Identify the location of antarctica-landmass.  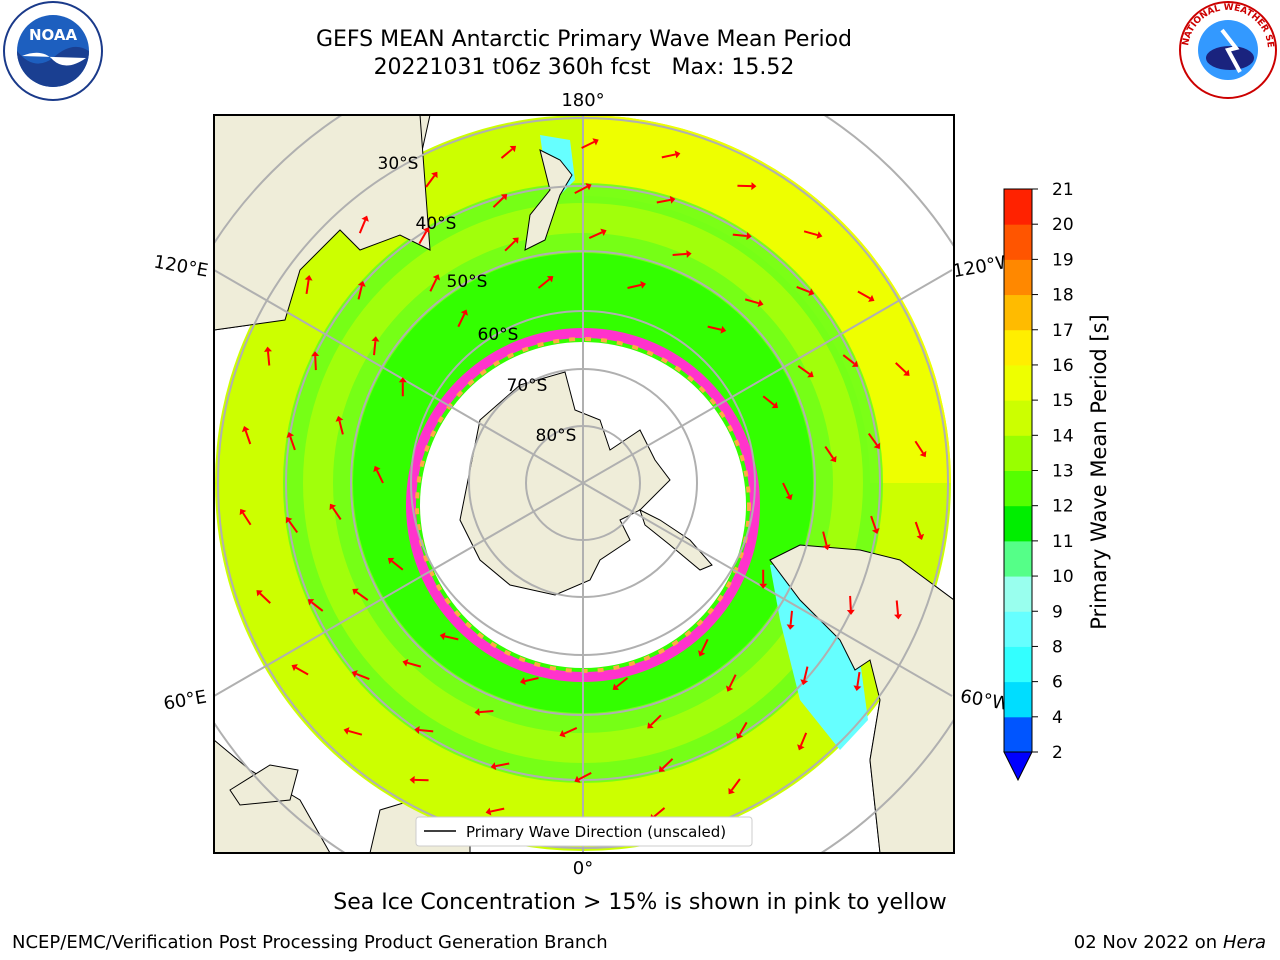
(565, 483).